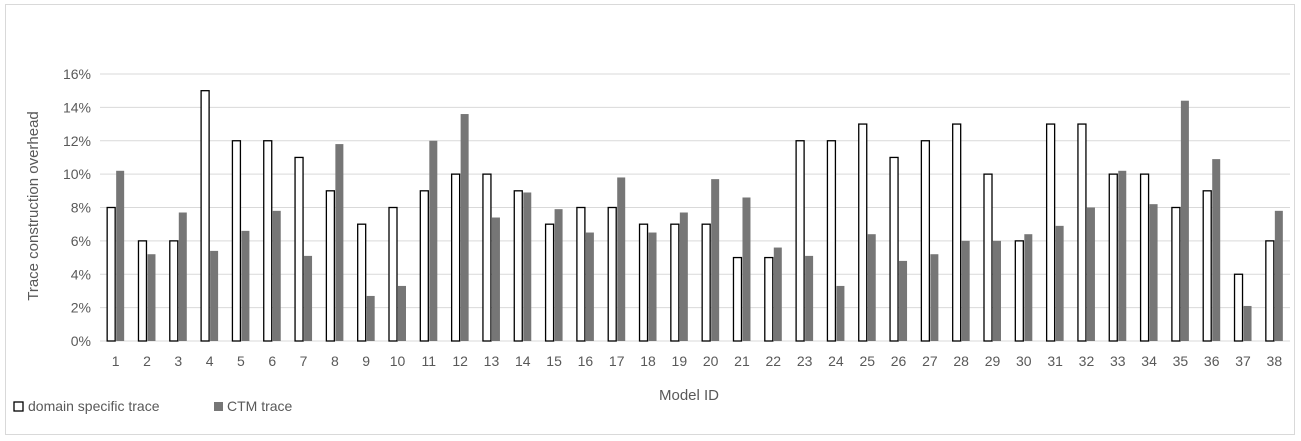  I want to click on x-tick-label: 30, so click(1024, 361).